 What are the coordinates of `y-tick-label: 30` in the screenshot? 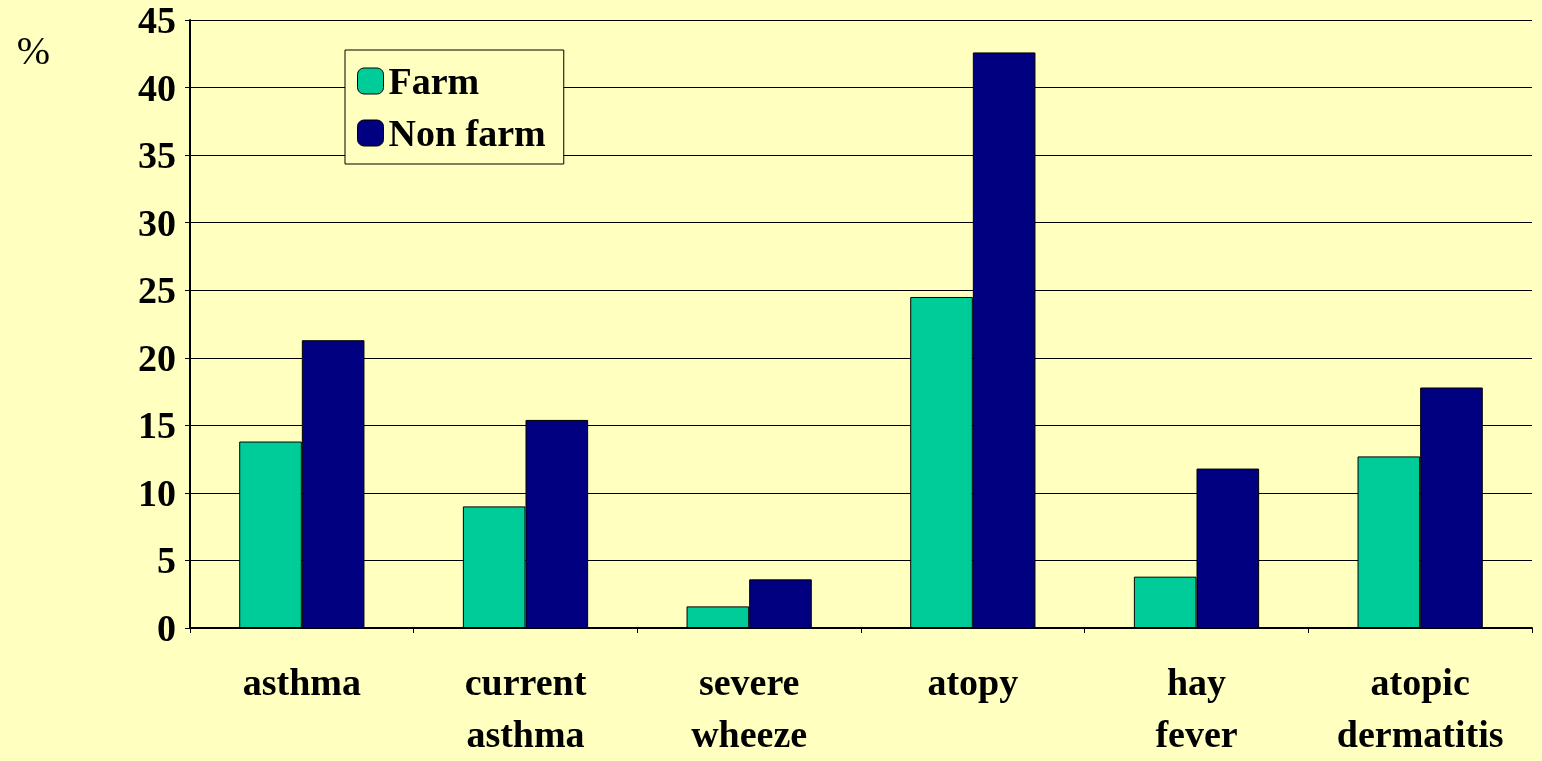 It's located at (157, 222).